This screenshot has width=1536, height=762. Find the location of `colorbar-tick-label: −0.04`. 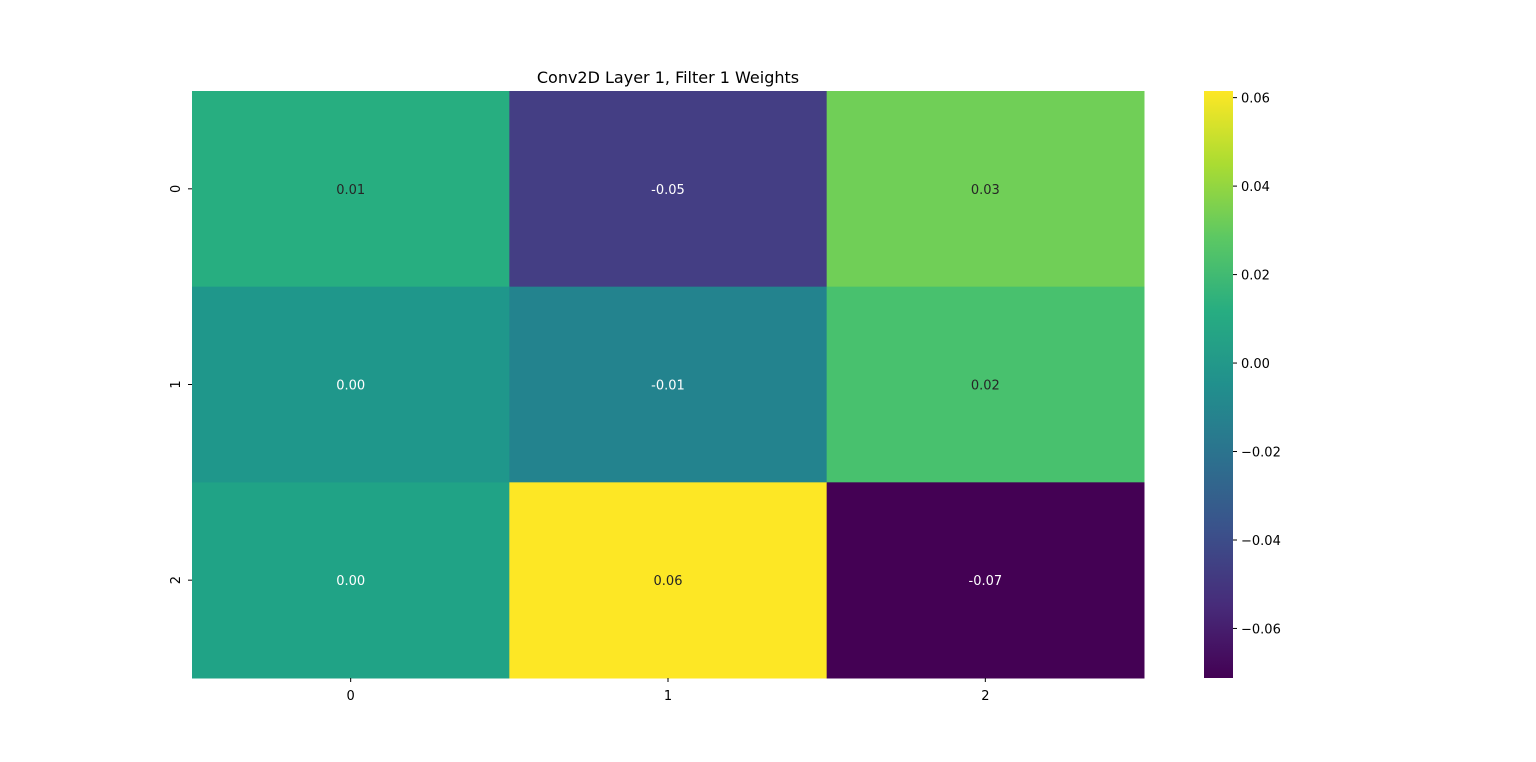

colorbar-tick-label: −0.04 is located at coordinates (1261, 541).